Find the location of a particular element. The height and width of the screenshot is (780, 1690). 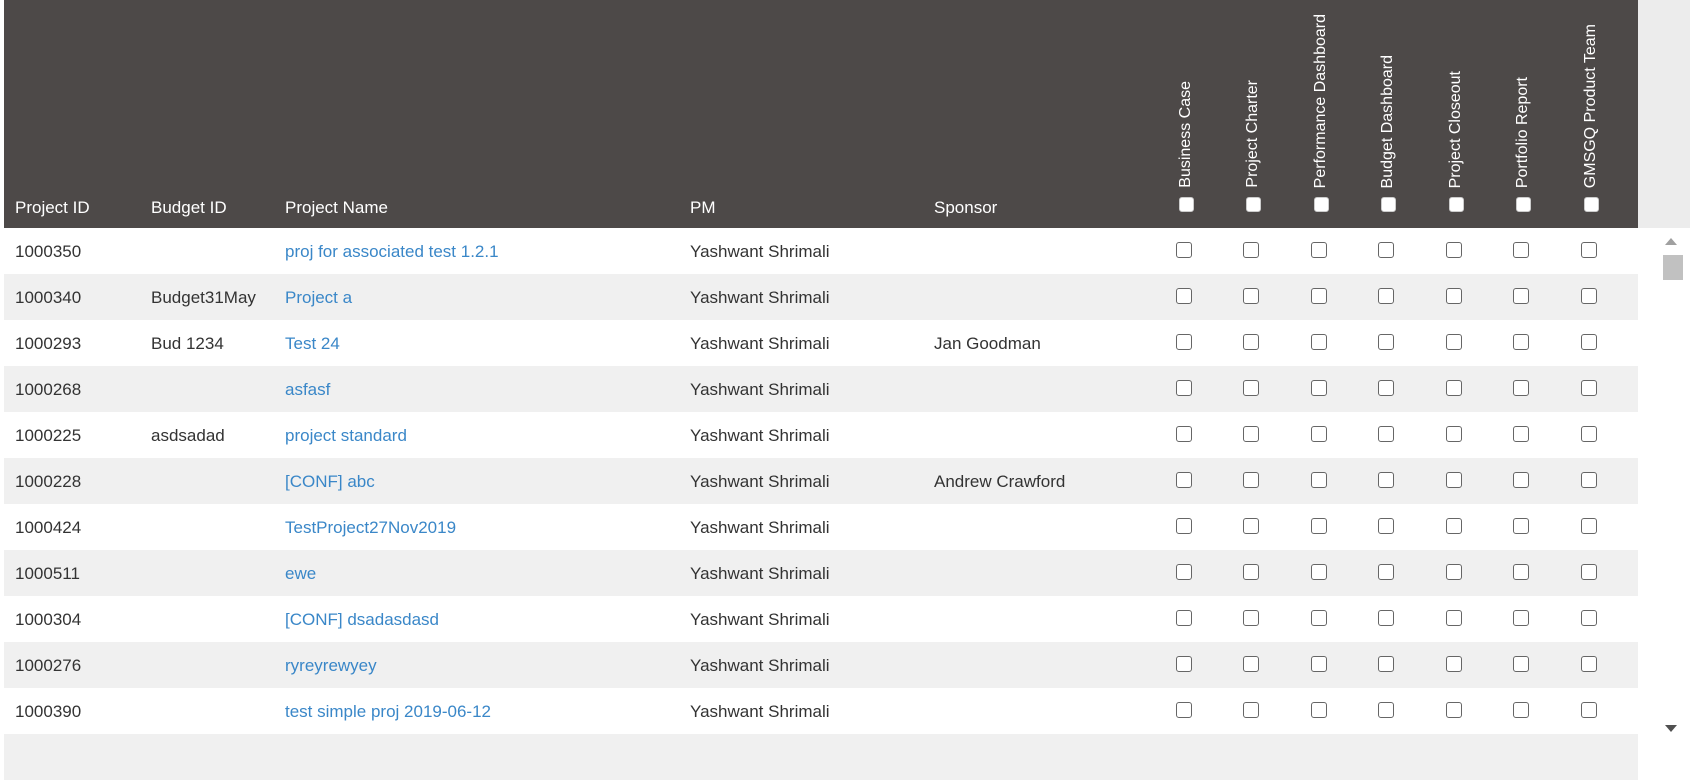

project-name-link: [CONF] abc is located at coordinates (330, 481).